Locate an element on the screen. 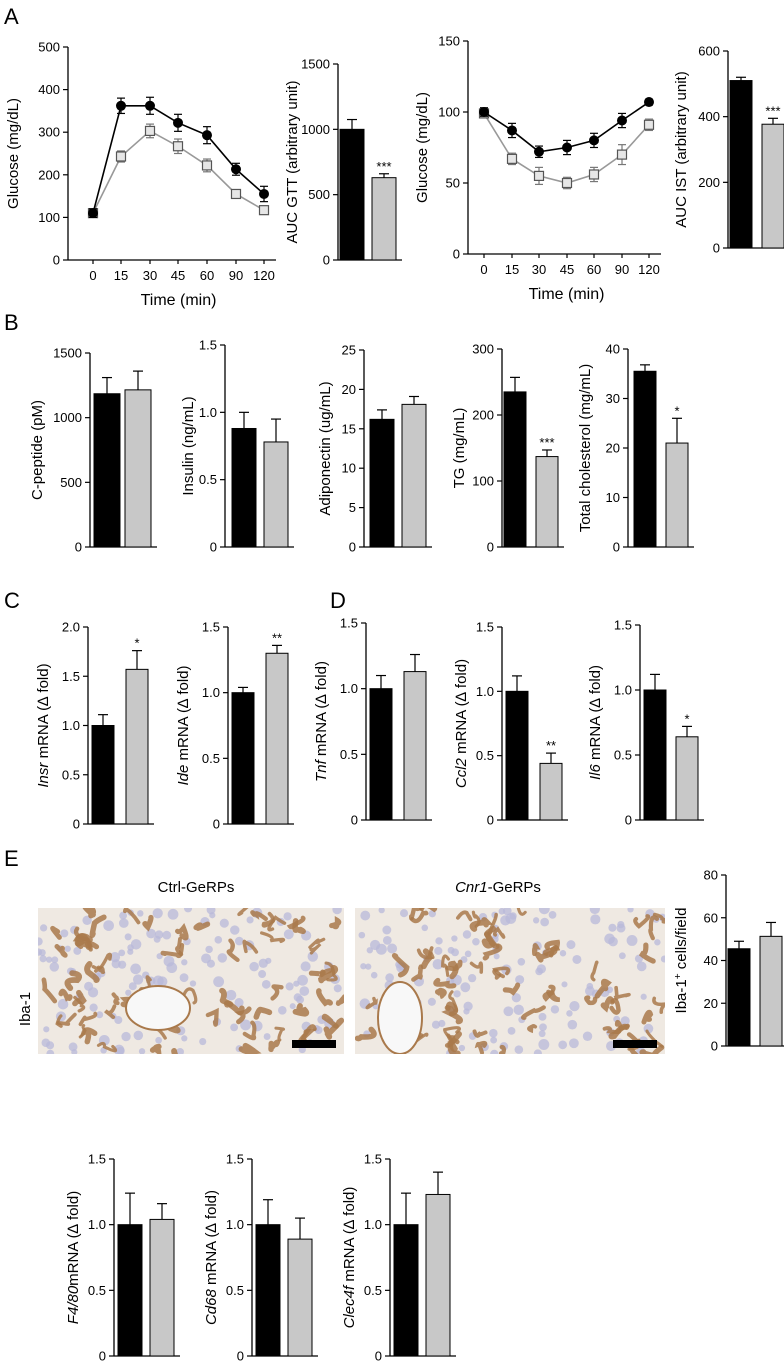 This screenshot has height=1364, width=784. auc_gtt-y-axis-label: AUC GTT (arbitrary unit) is located at coordinates (292, 161).